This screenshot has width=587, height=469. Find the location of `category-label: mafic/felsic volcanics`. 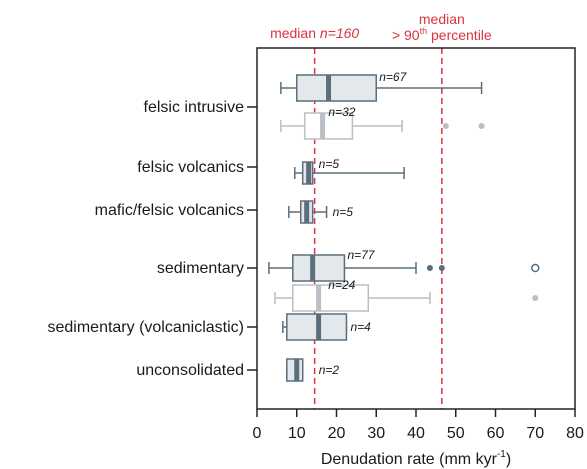

category-label: mafic/felsic volcanics is located at coordinates (169, 210).